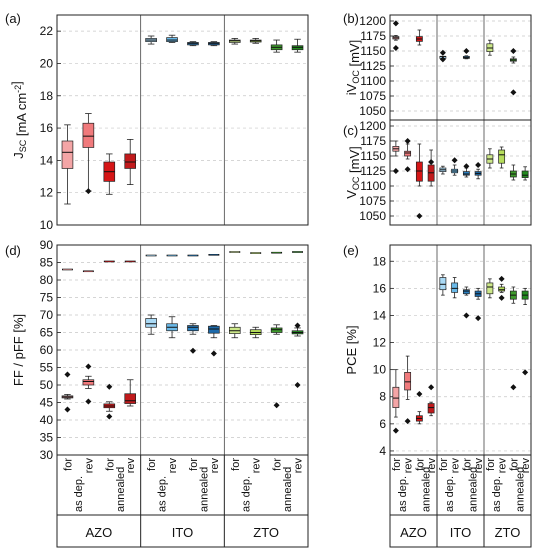  I want to click on y-tick-label: 1050, so click(372, 111).